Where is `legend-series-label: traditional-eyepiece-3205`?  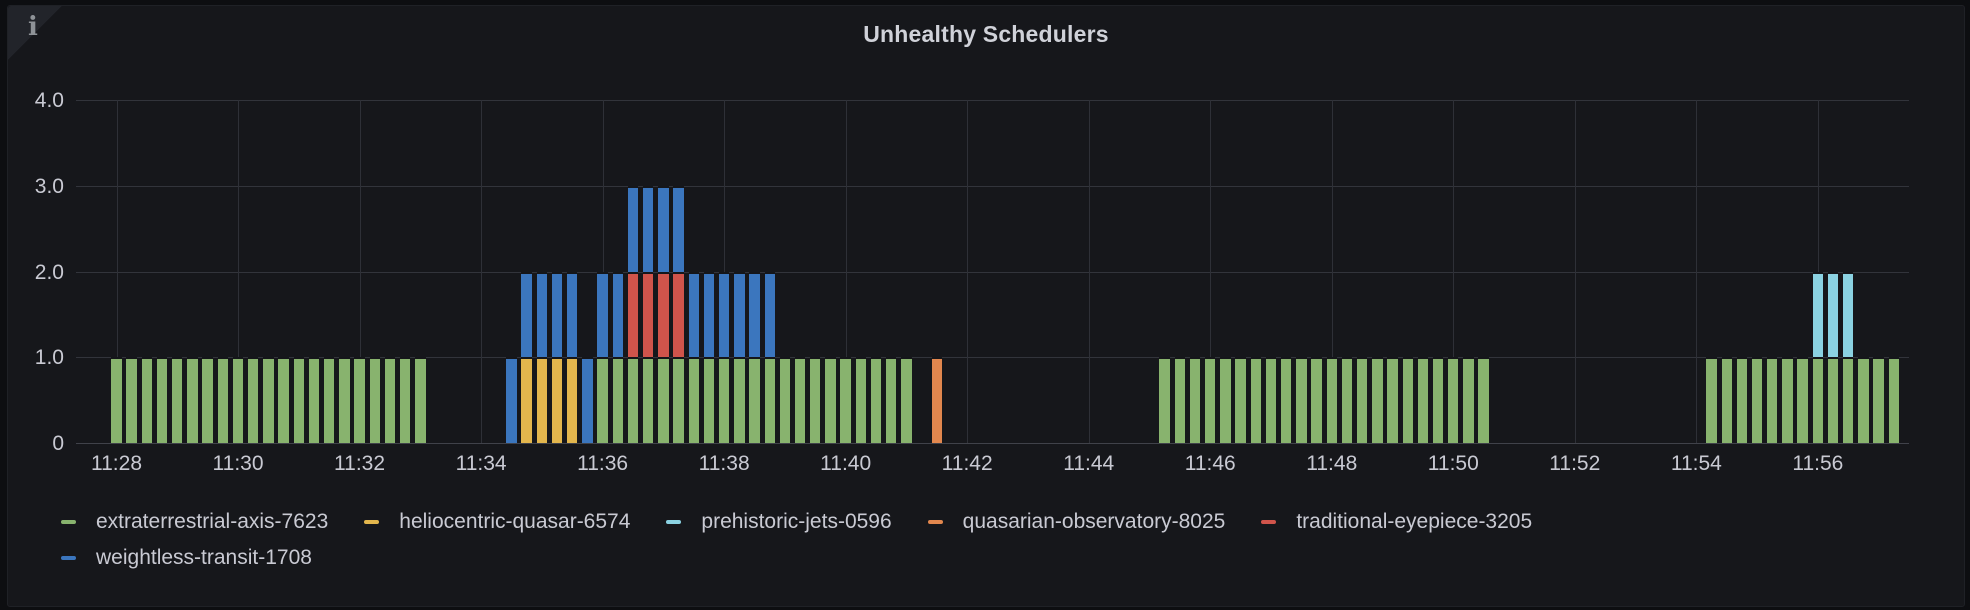
legend-series-label: traditional-eyepiece-3205 is located at coordinates (1414, 521).